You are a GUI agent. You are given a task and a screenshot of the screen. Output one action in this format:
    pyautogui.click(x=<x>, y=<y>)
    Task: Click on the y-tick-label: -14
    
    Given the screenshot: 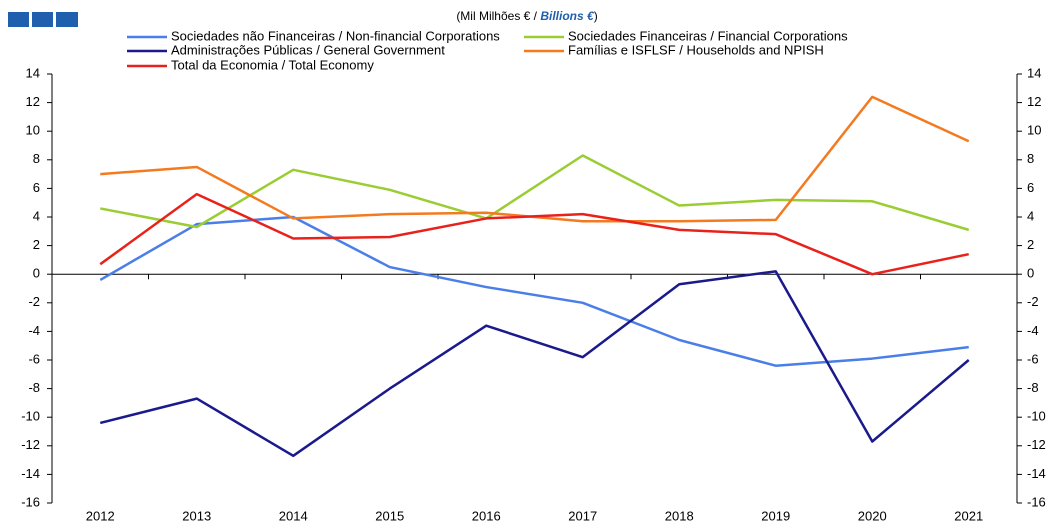 What is the action you would take?
    pyautogui.click(x=30, y=473)
    